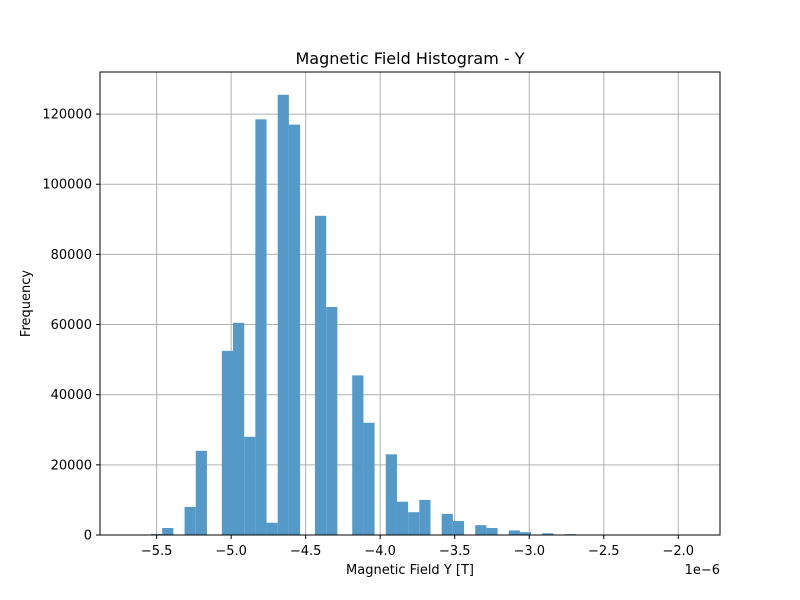 The image size is (800, 600). I want to click on y-tick-label: 20000, so click(71, 465).